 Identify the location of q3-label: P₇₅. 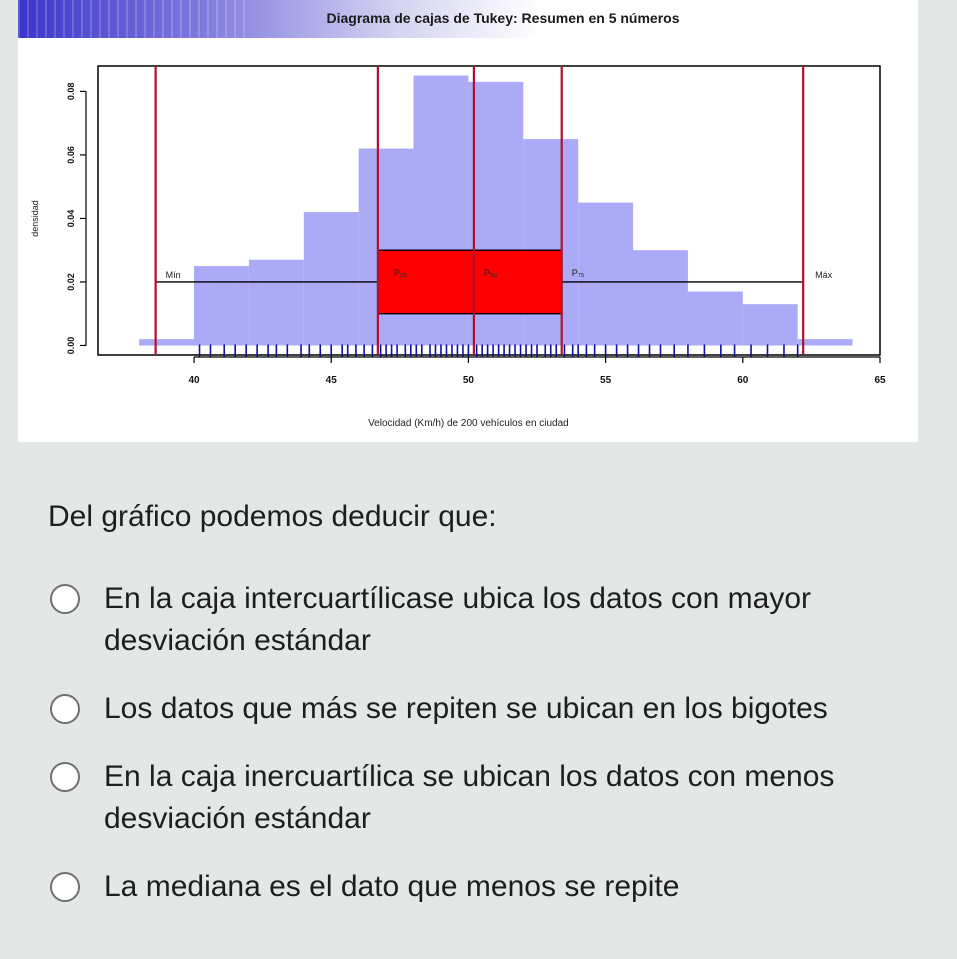
(578, 273).